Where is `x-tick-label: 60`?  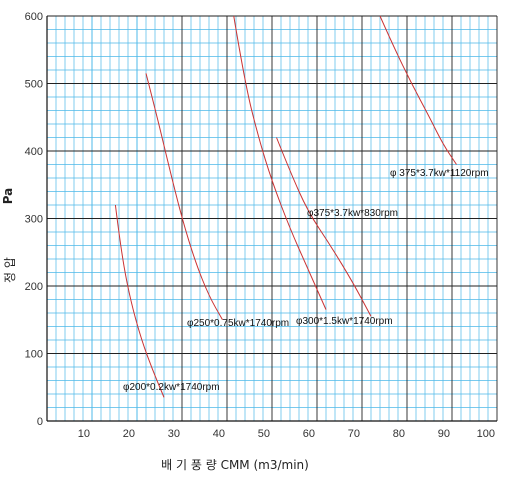
x-tick-label: 60 is located at coordinates (309, 434).